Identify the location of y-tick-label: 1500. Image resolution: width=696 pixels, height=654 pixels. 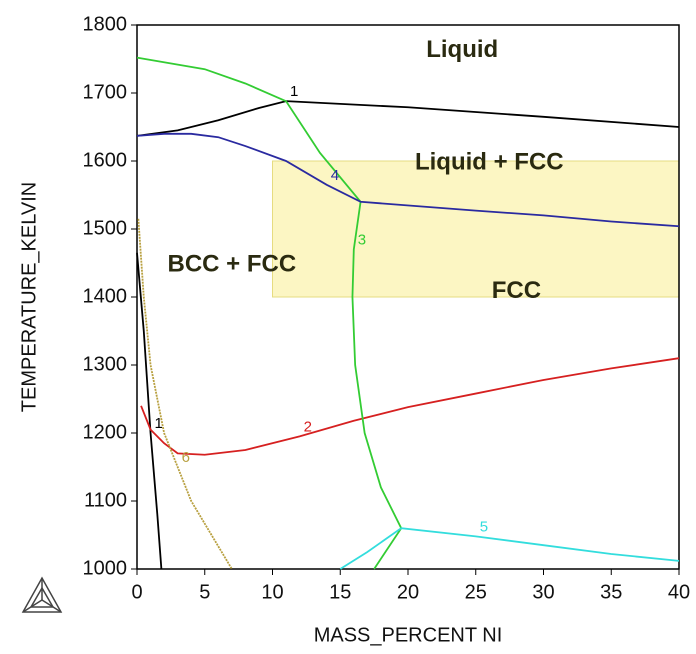
(105, 228).